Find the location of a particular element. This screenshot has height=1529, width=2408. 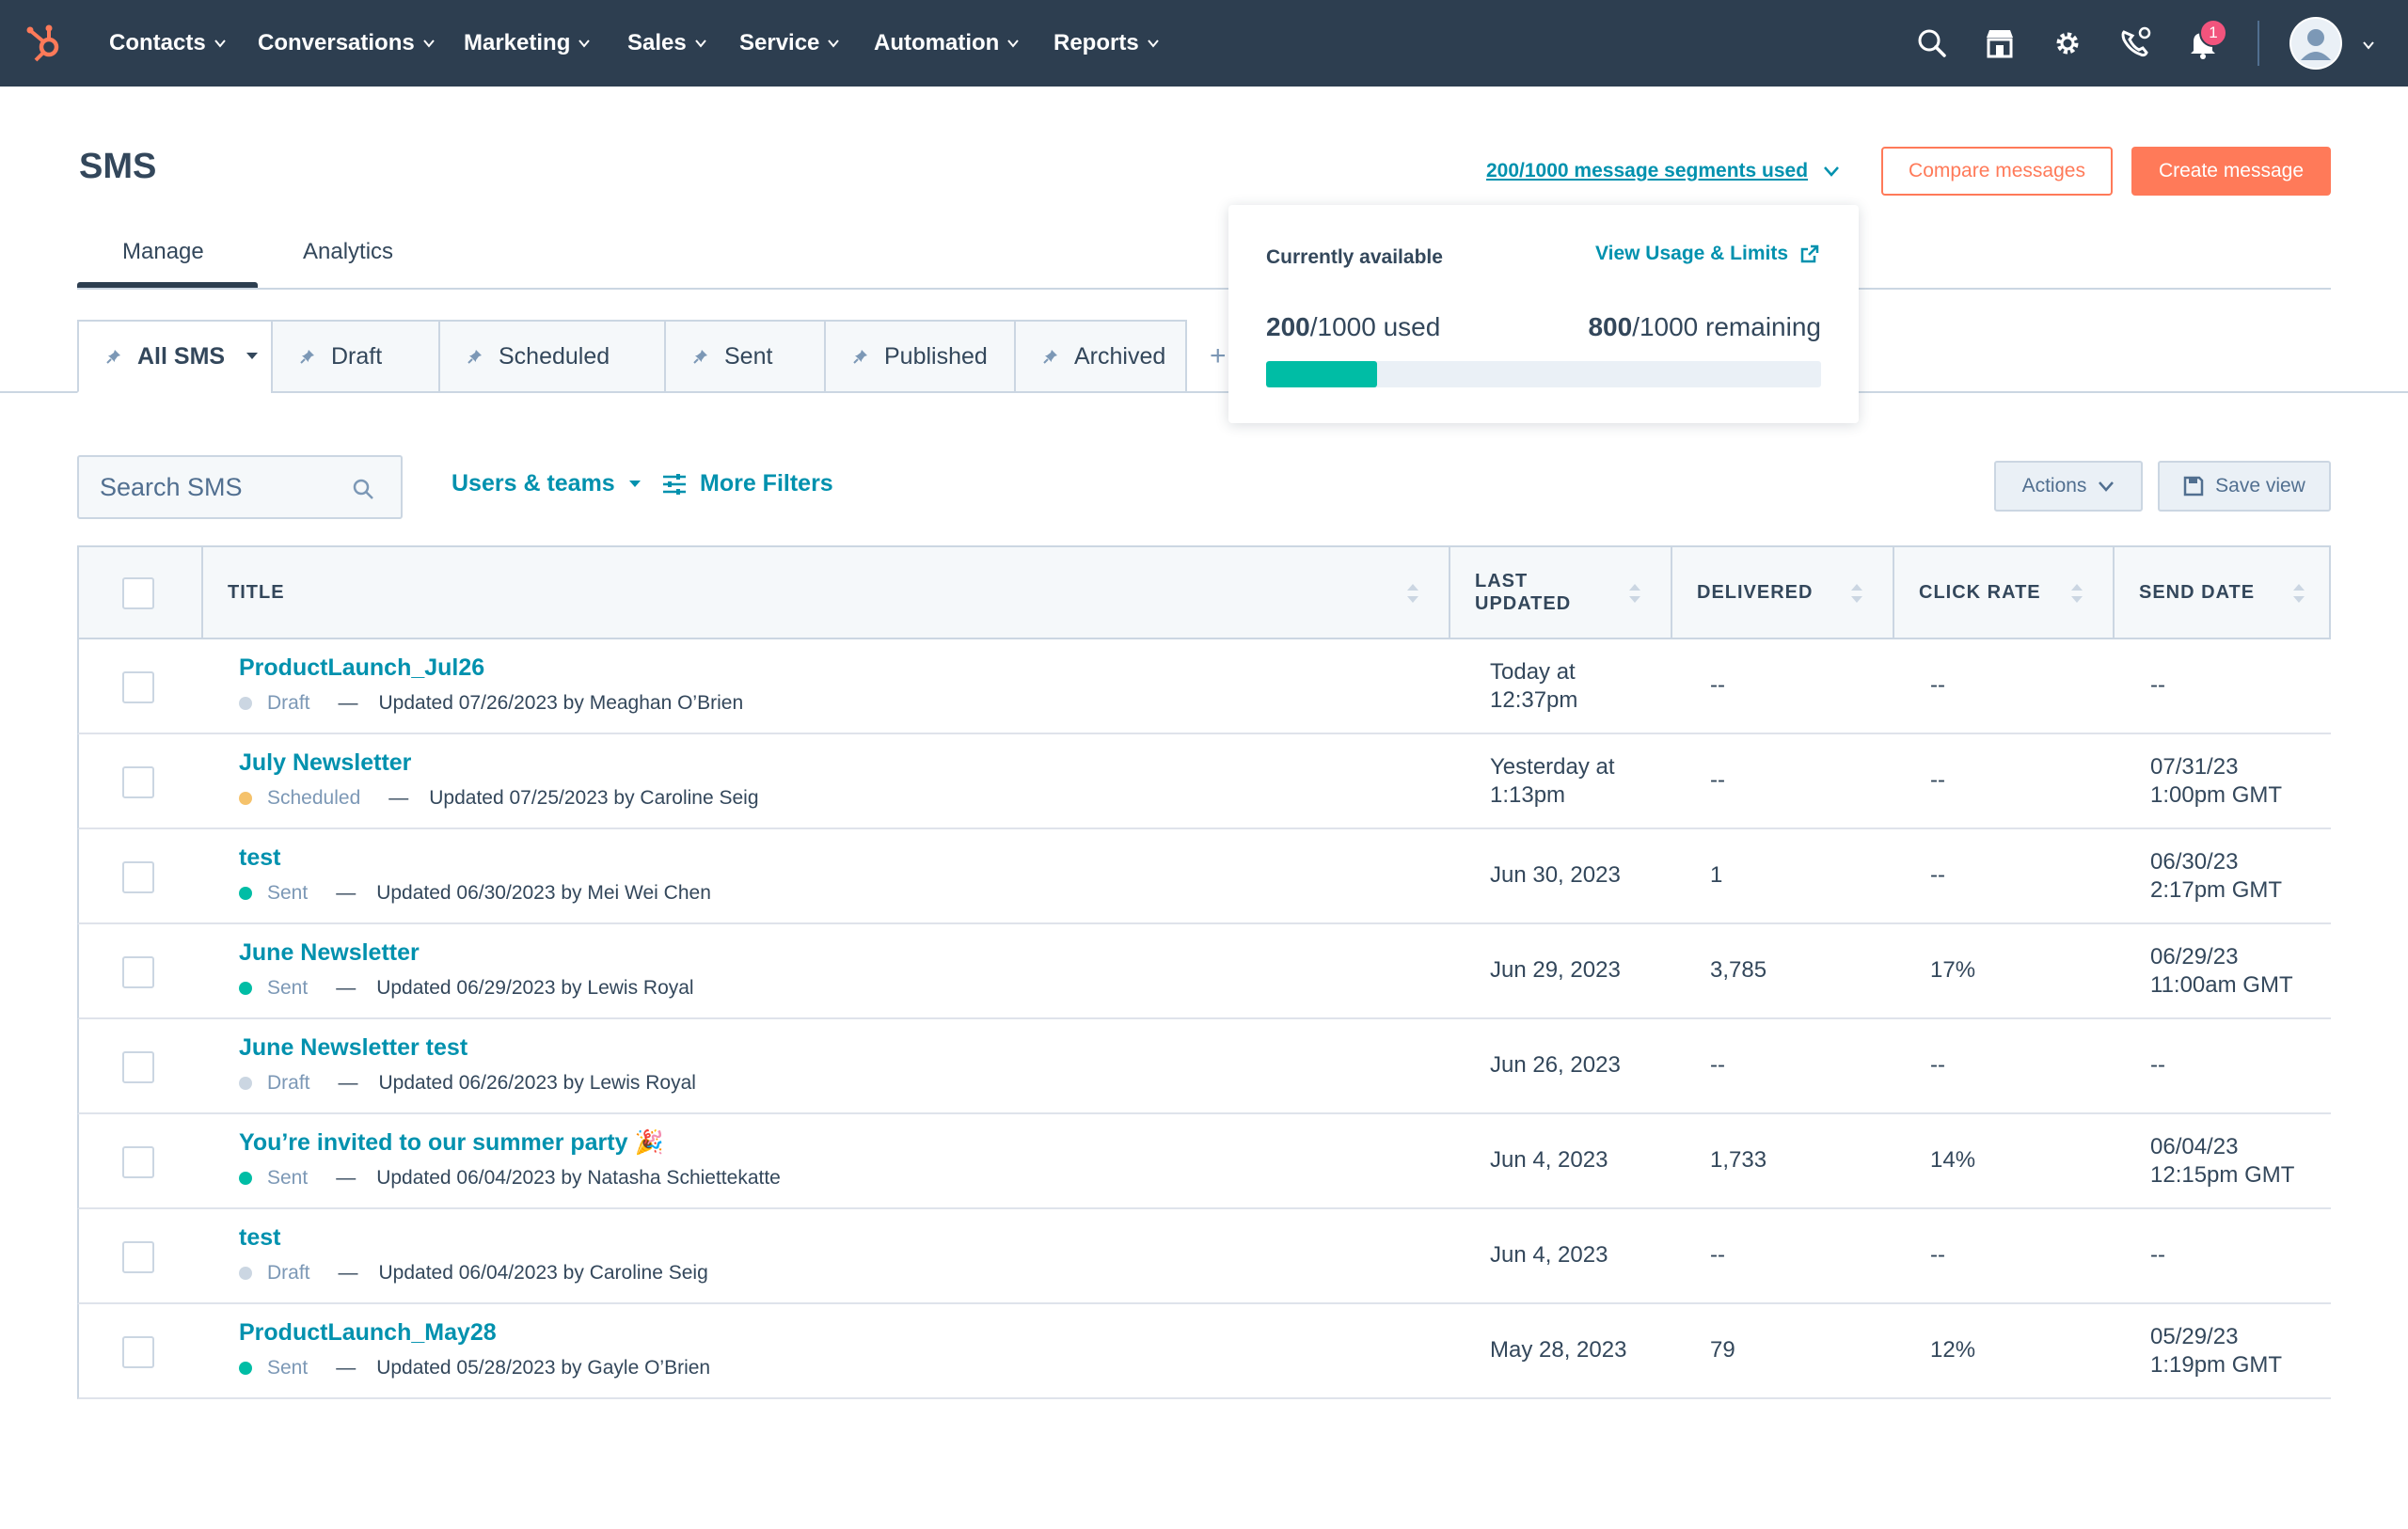

nav-sales: Sales is located at coordinates (667, 44).